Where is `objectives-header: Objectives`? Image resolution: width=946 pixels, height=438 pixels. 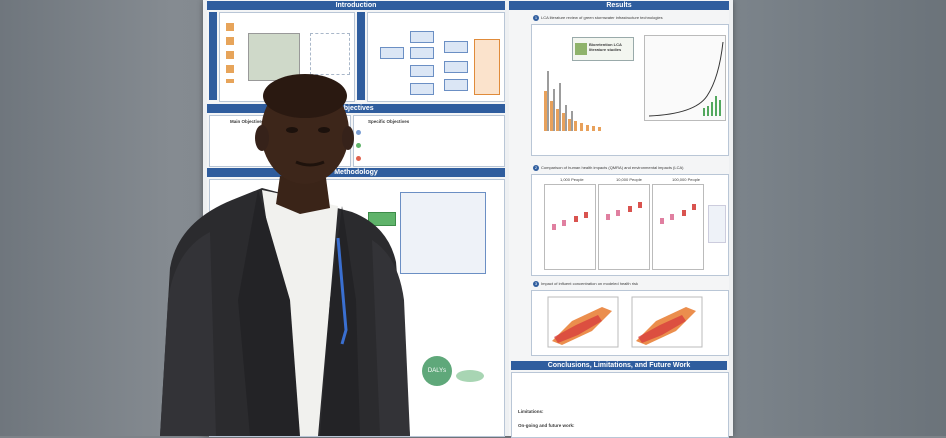
objectives-header: Objectives is located at coordinates (356, 108).